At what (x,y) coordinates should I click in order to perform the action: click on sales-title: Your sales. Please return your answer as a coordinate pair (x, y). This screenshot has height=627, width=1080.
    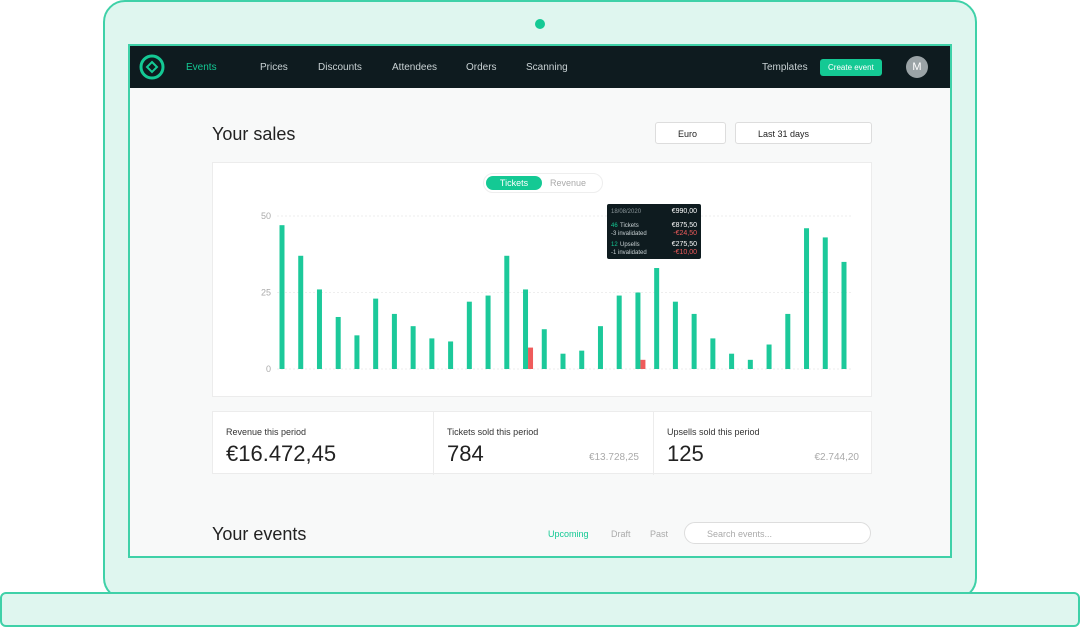
    Looking at the image, I should click on (254, 134).